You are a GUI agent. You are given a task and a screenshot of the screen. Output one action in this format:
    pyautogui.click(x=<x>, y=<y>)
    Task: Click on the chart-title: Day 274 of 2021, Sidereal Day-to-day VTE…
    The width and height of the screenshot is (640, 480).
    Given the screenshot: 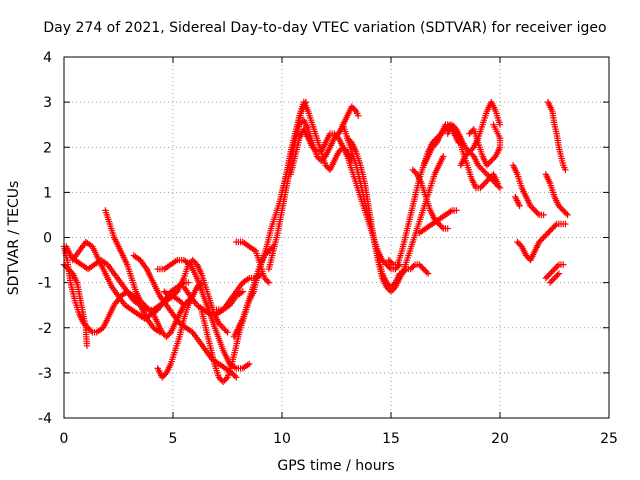 What is the action you would take?
    pyautogui.click(x=324, y=28)
    